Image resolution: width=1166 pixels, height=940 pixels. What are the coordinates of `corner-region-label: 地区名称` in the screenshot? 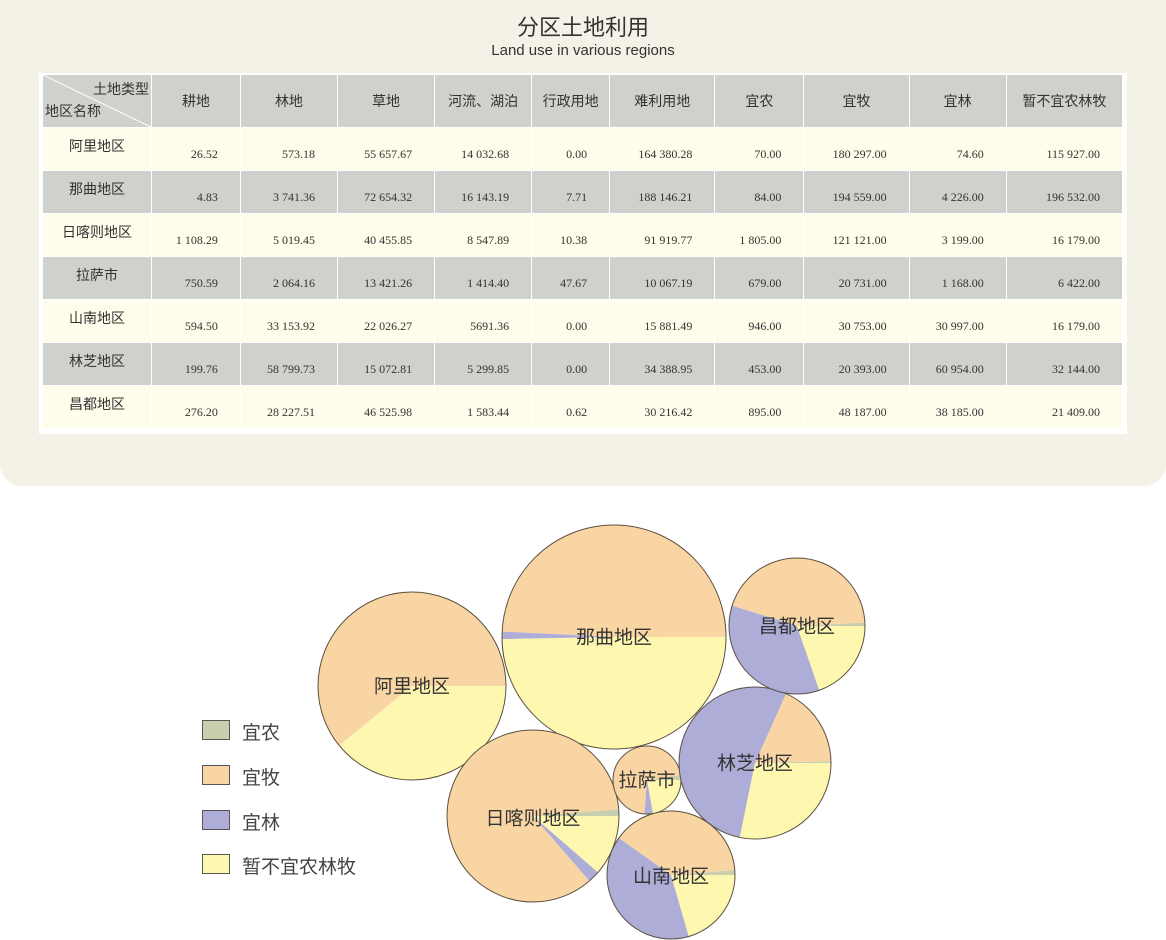 It's located at (73, 112).